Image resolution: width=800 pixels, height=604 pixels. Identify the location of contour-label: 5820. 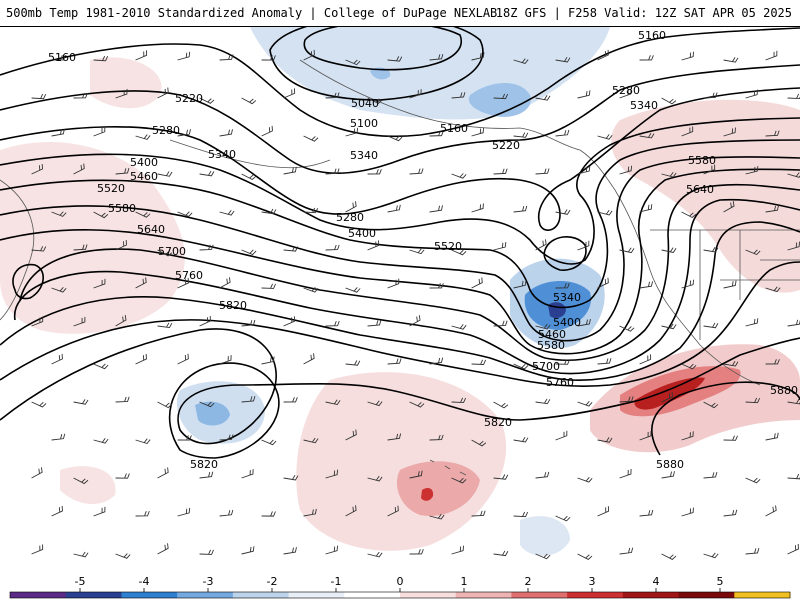
(233, 305).